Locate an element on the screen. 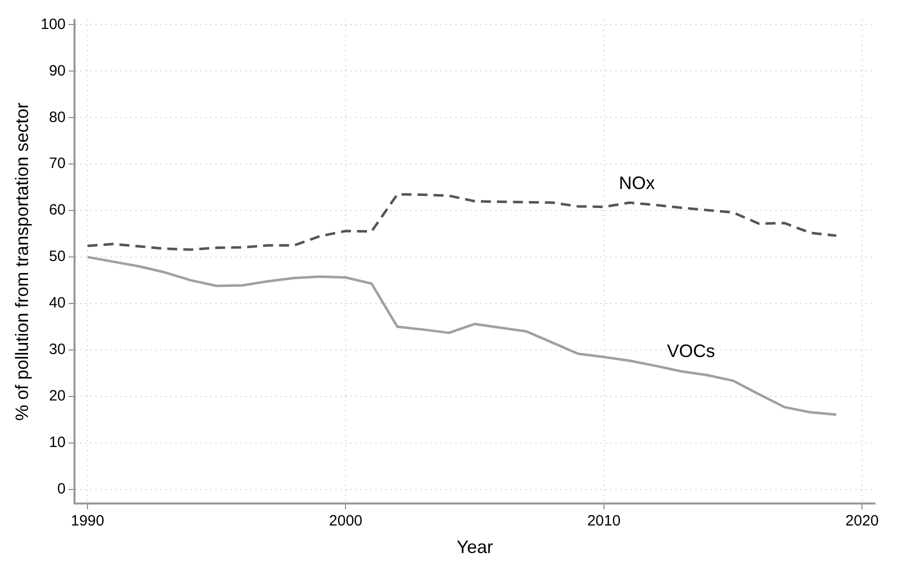 This screenshot has width=897, height=571. y-tick-label: 80 is located at coordinates (57, 117).